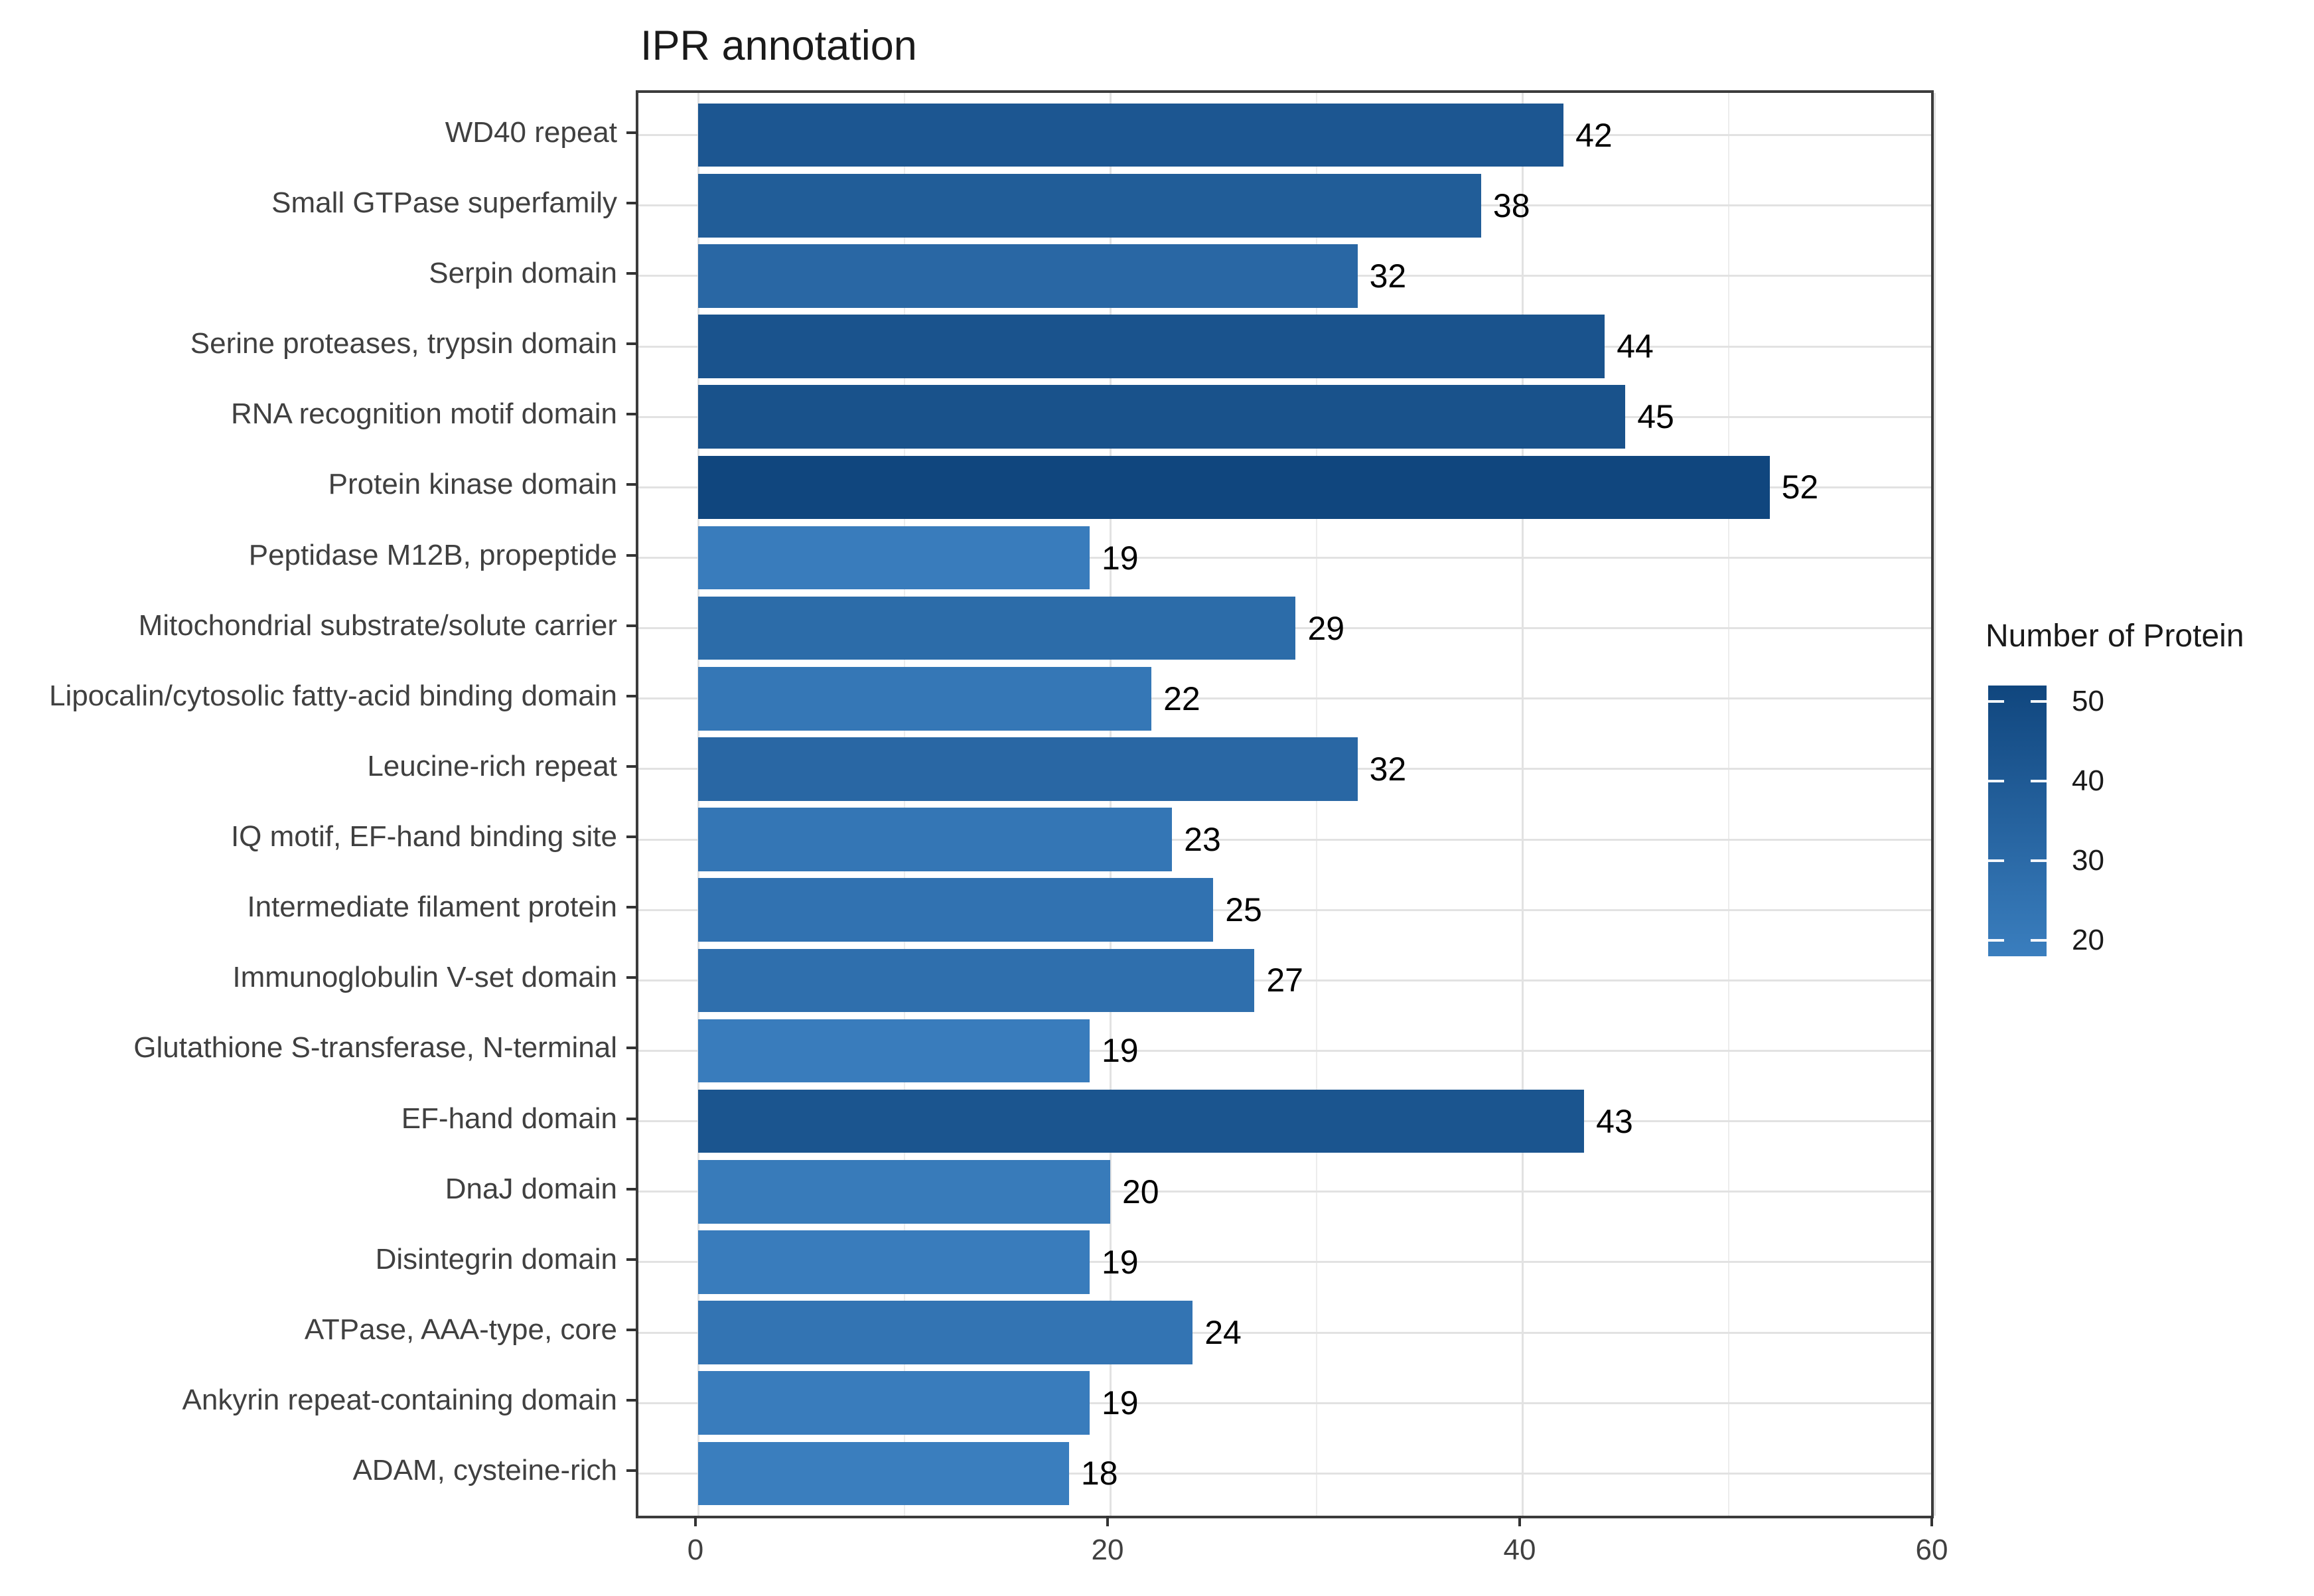 The image size is (2314, 1596). Describe the element at coordinates (2018, 821) in the screenshot. I see `legend-colorbar` at that location.